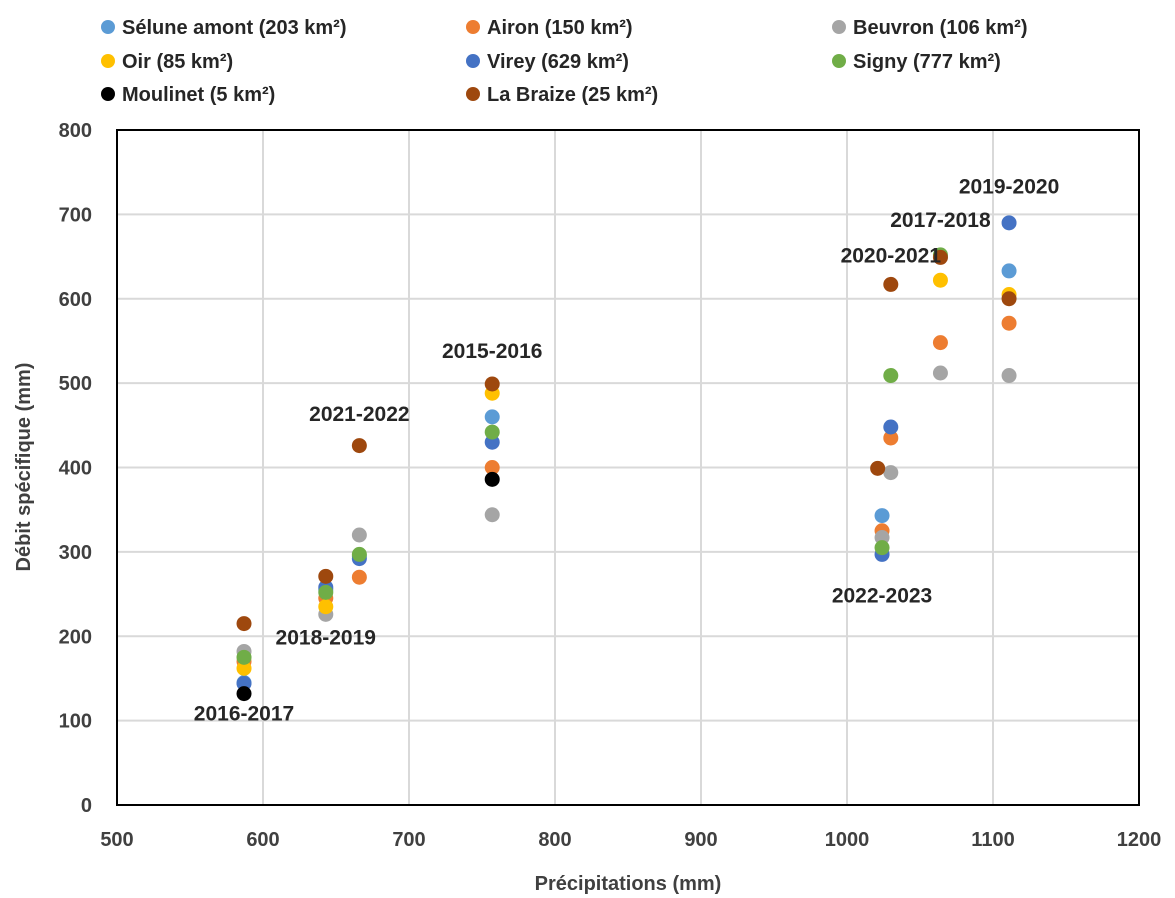 The image size is (1175, 898). I want to click on legend-item: Airon (150 km²), so click(549, 28).